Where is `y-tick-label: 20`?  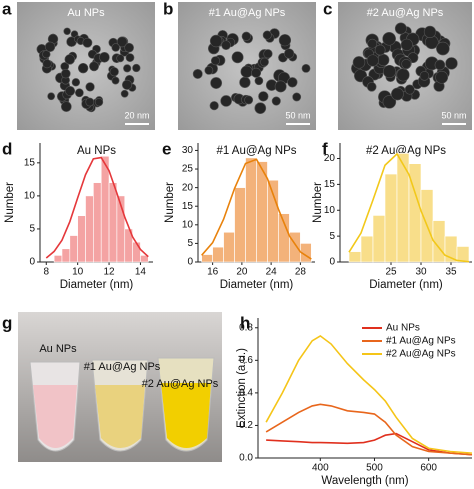 y-tick-label: 20 is located at coordinates (188, 187).